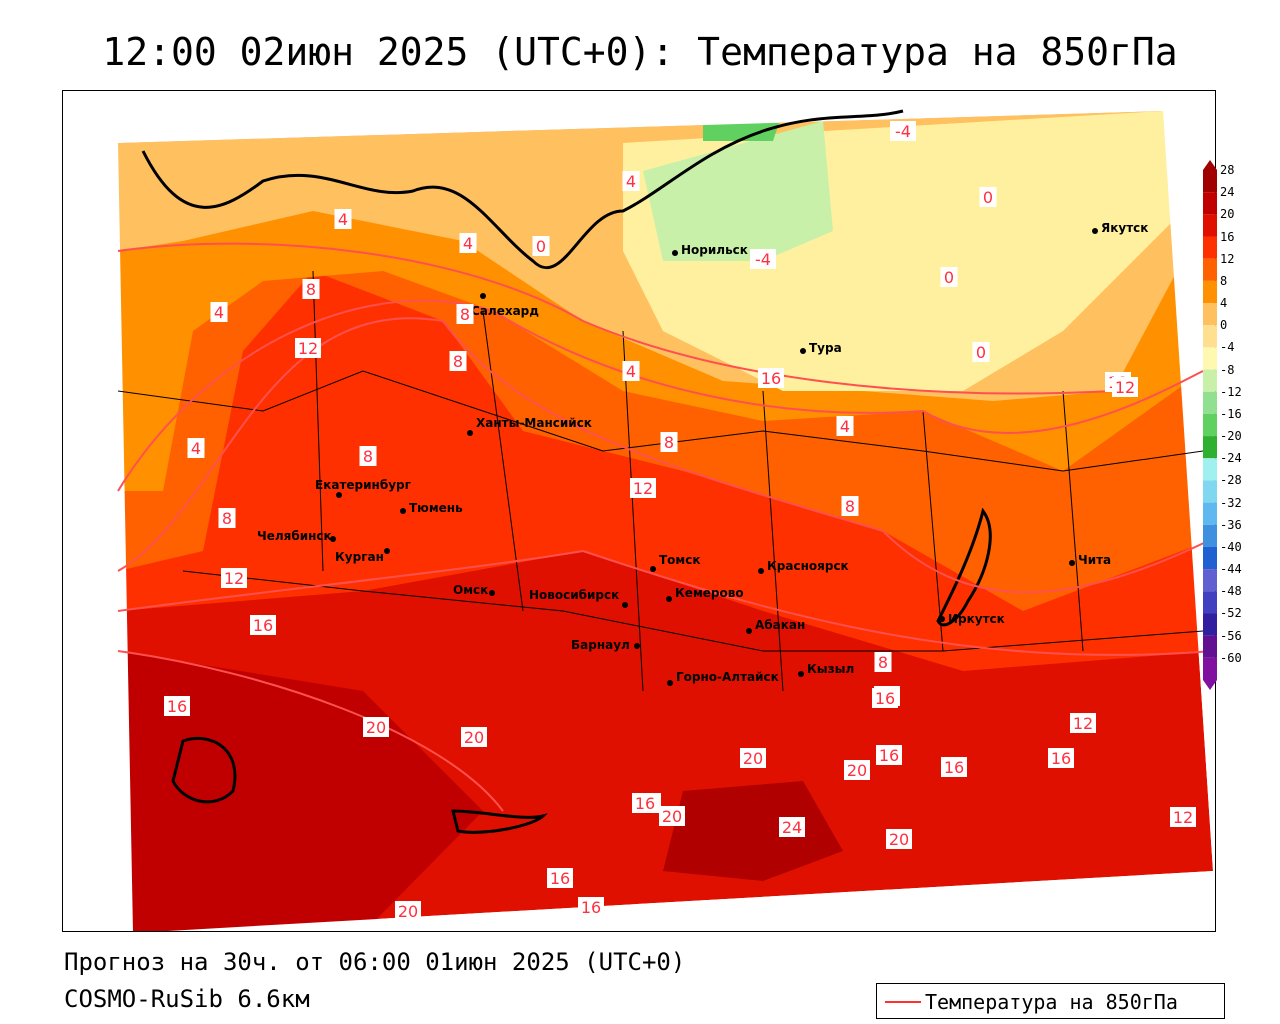 This screenshot has height=1024, width=1280. What do you see at coordinates (1231, 613) in the screenshot?
I see `colorbar-tick-label: -52` at bounding box center [1231, 613].